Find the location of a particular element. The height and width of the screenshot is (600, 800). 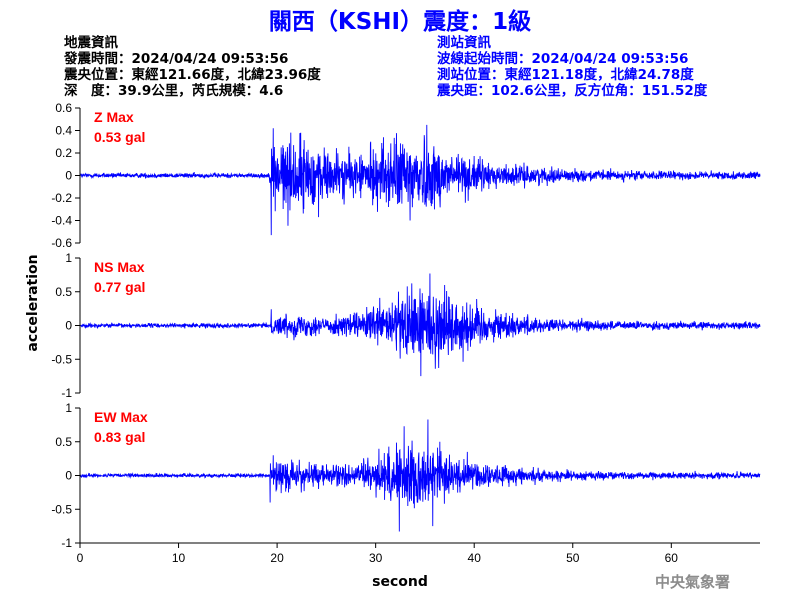

waveform-ns is located at coordinates (420, 325).